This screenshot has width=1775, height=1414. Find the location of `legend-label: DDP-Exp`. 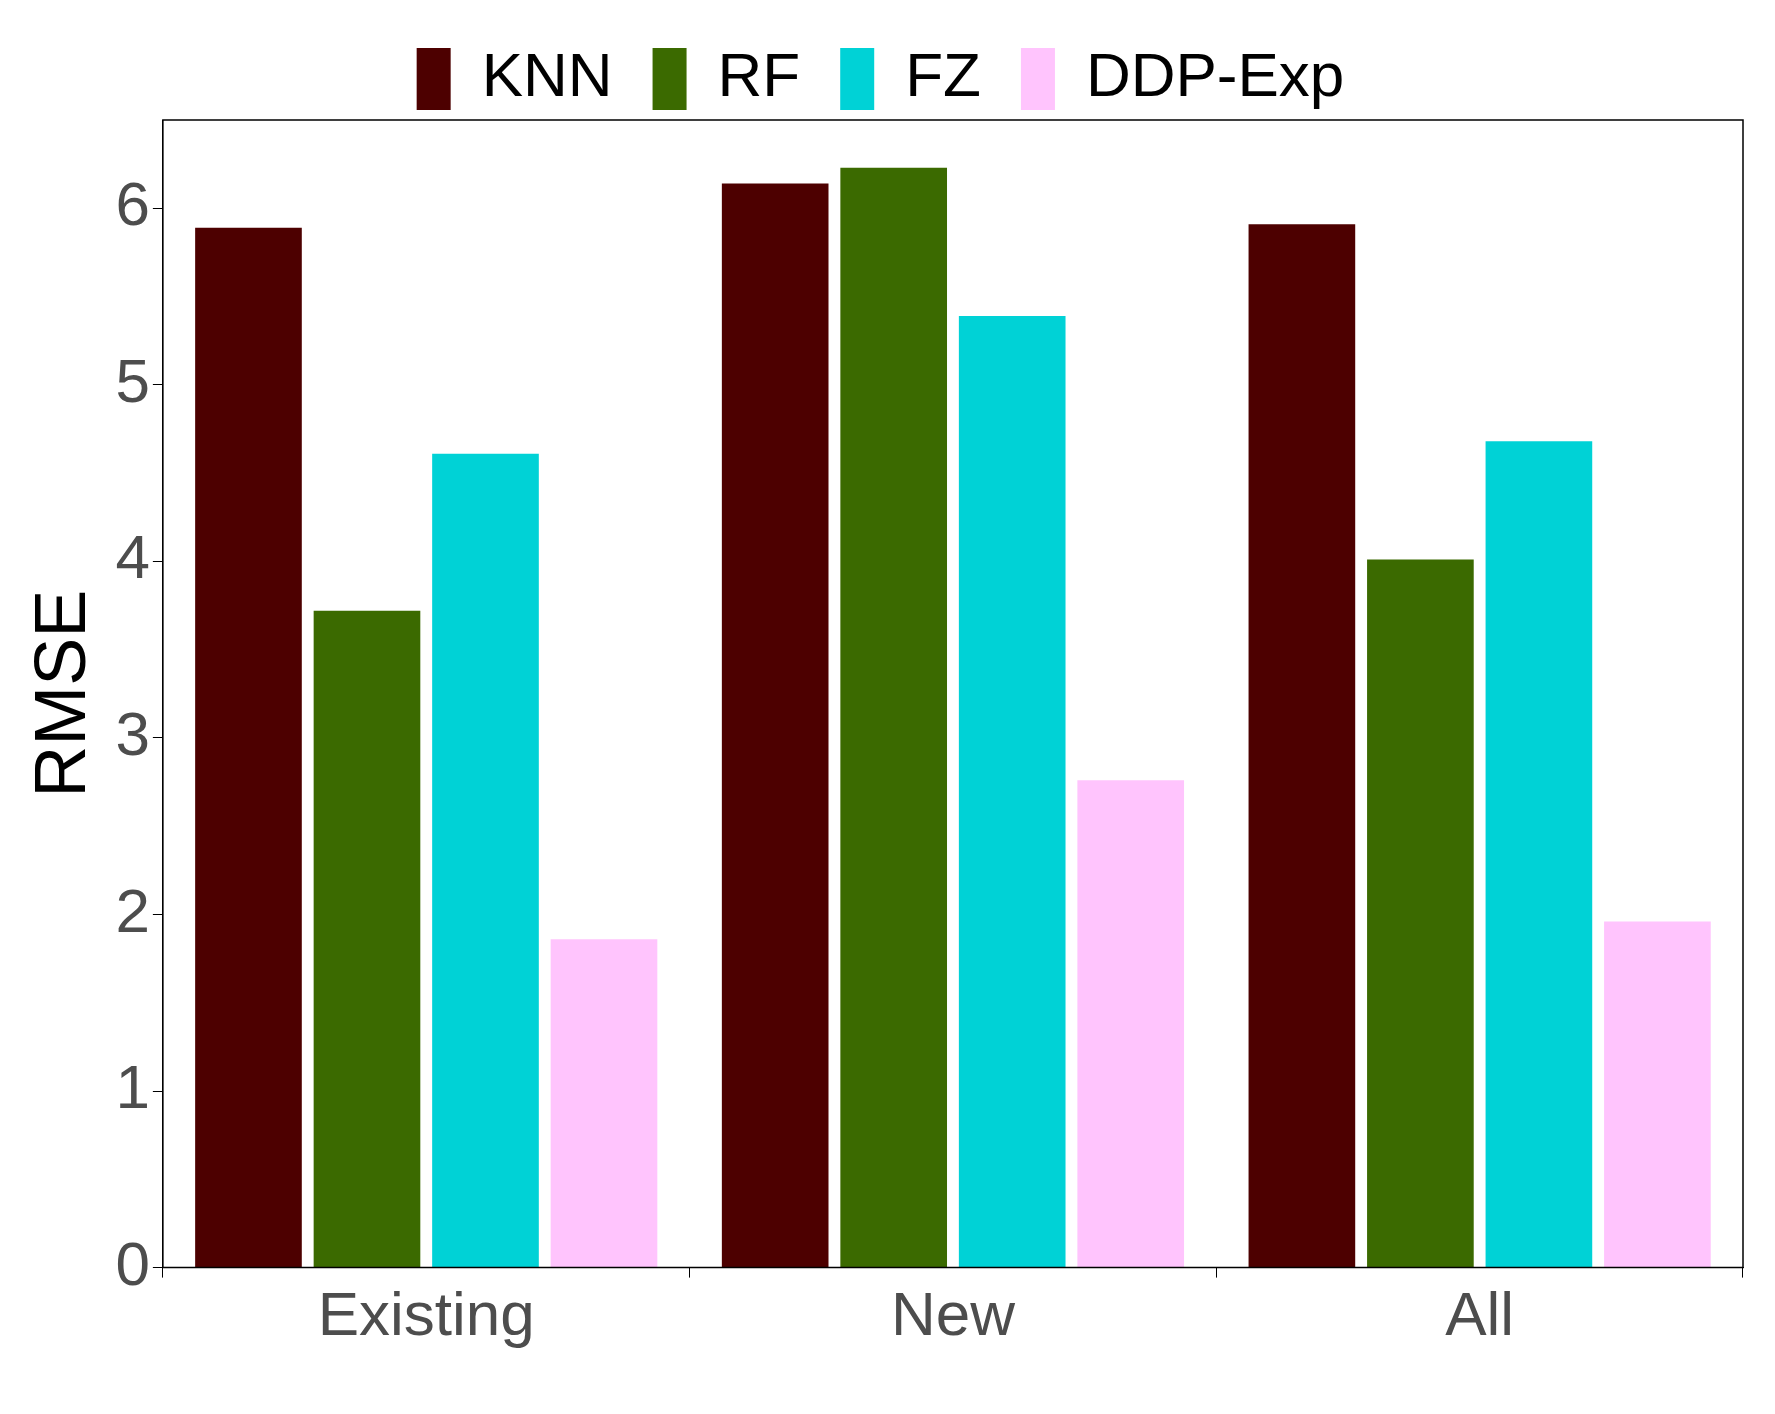

legend-label: DDP-Exp is located at coordinates (1215, 75).